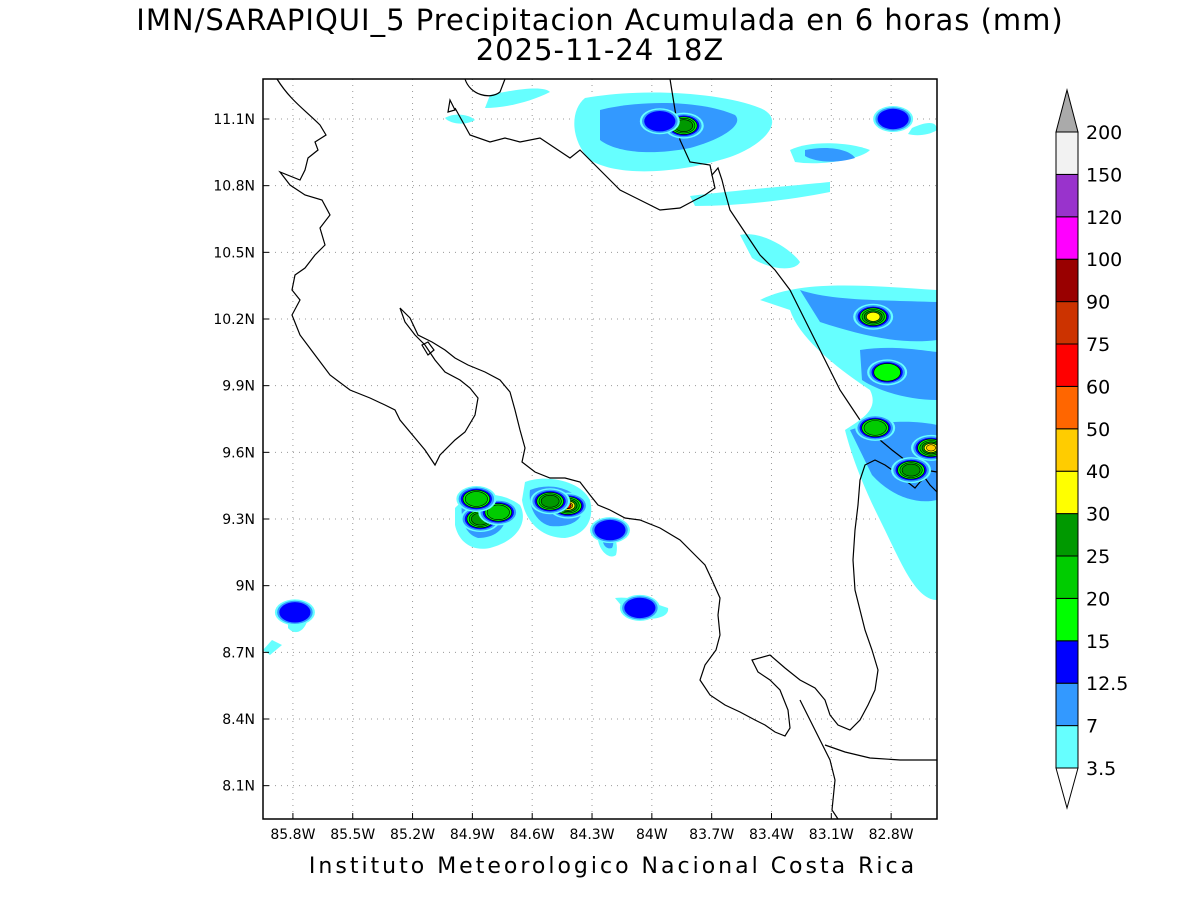  Describe the element at coordinates (1107, 684) in the screenshot. I see `colorbar-label: 12.5` at that location.